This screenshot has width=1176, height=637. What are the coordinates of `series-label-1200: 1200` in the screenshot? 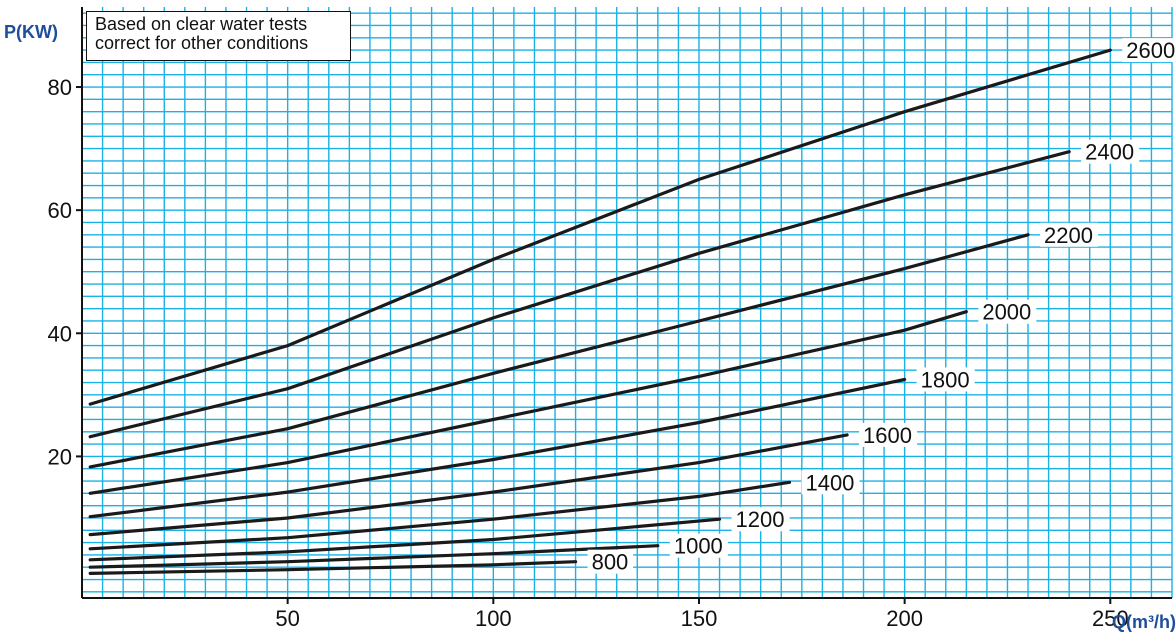 It's located at (760, 519).